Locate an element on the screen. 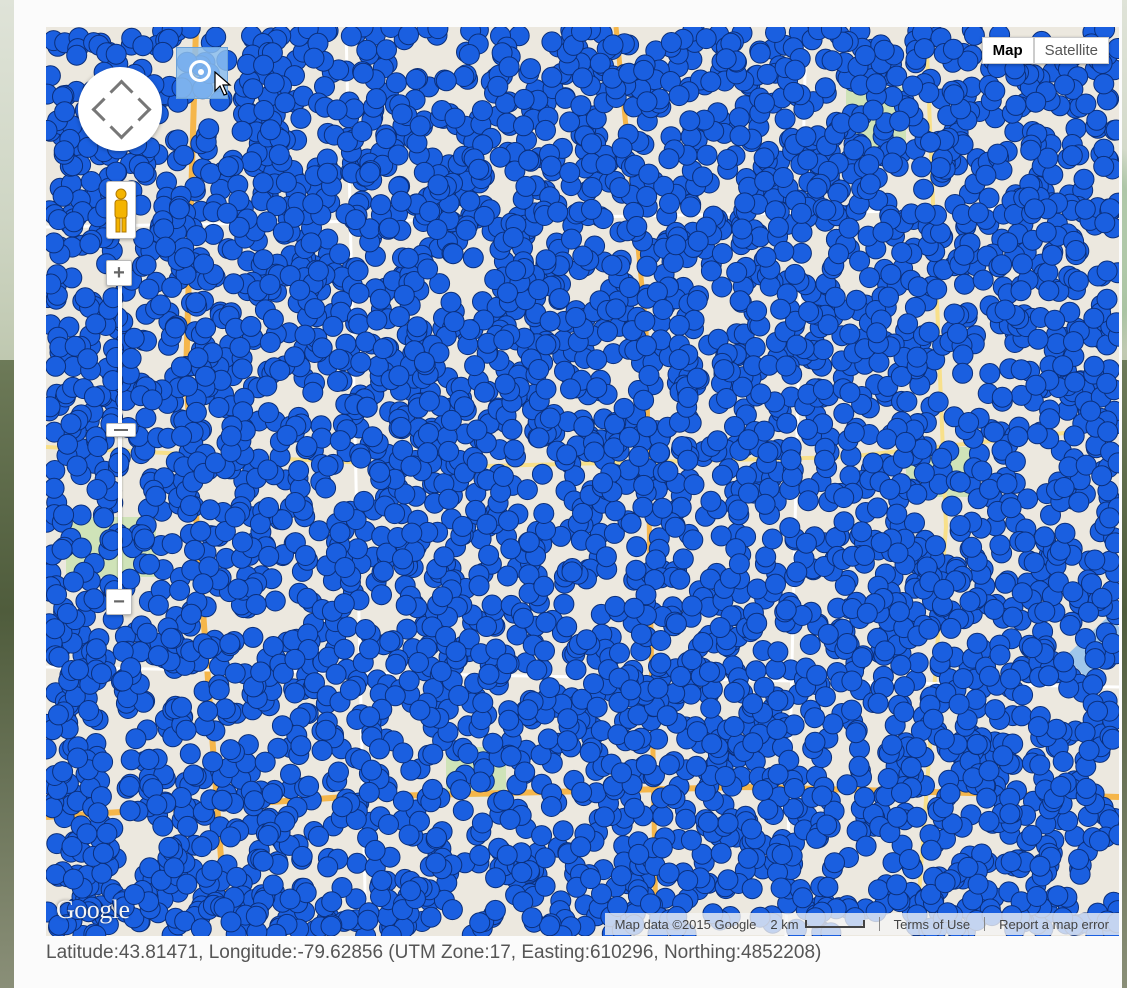 The image size is (1127, 988). google-logo: Google is located at coordinates (93, 909).